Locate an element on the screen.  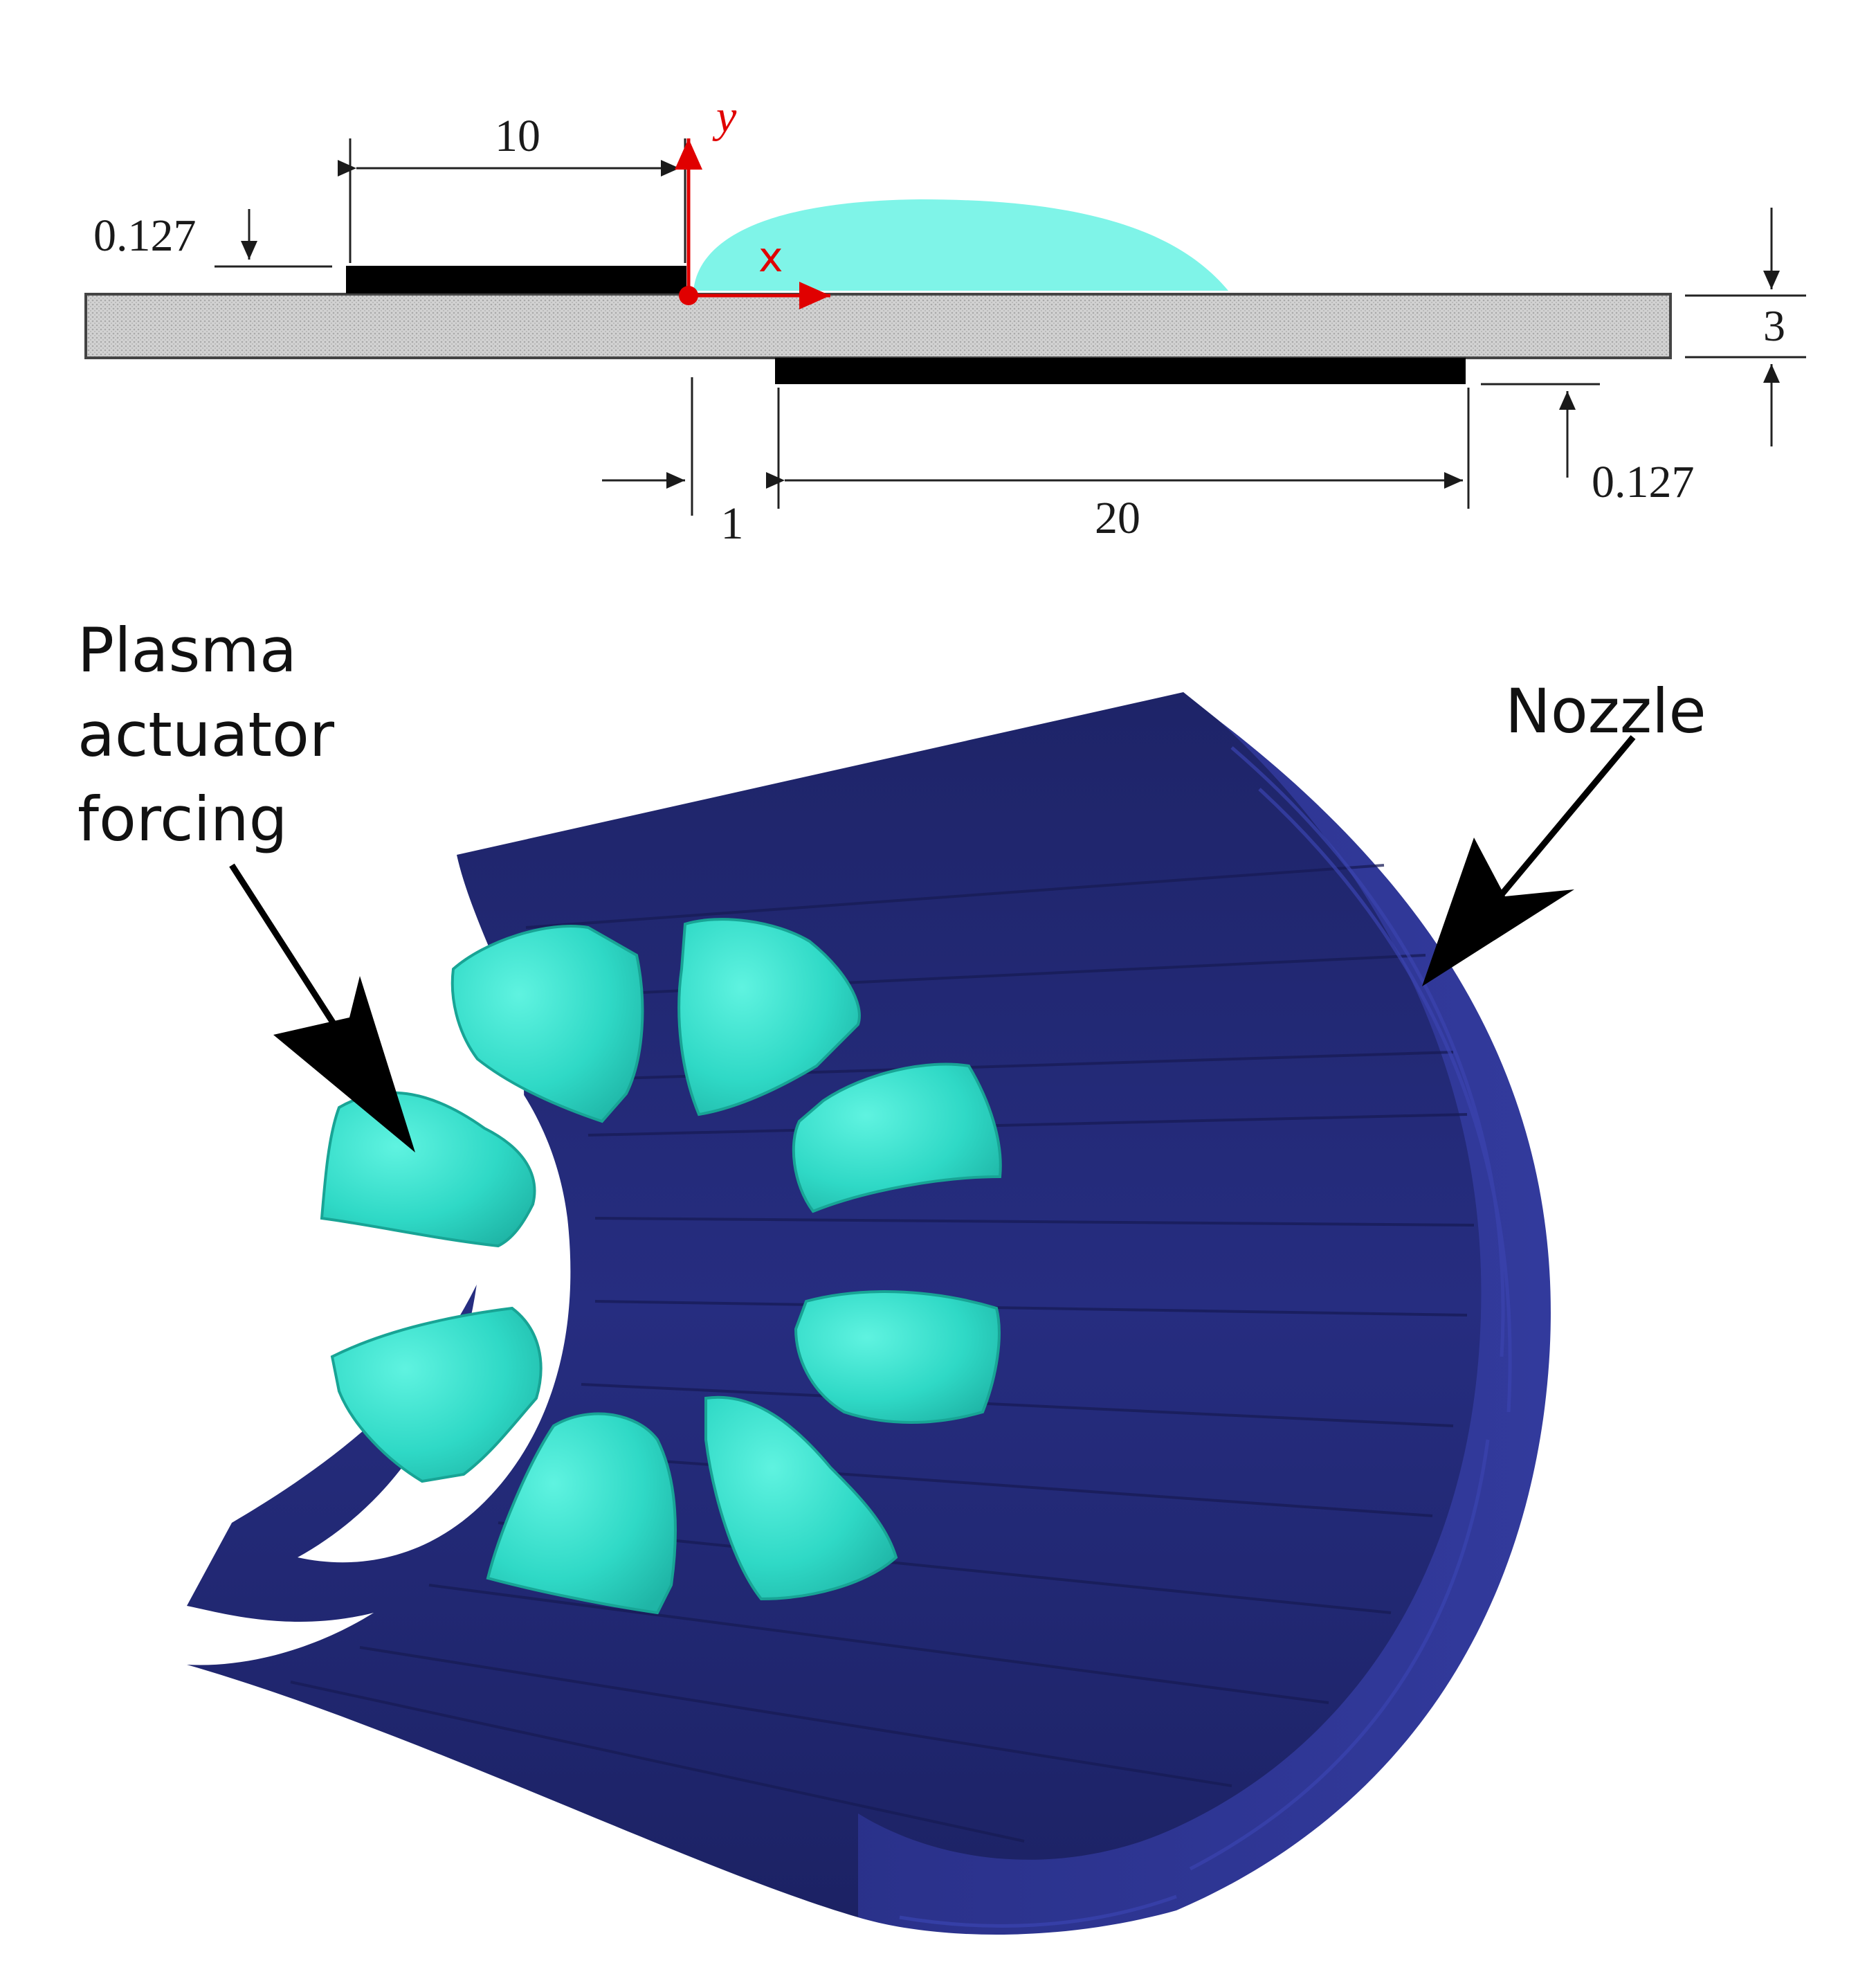
label-top-electrode-thickness: 0.127 is located at coordinates (145, 236).